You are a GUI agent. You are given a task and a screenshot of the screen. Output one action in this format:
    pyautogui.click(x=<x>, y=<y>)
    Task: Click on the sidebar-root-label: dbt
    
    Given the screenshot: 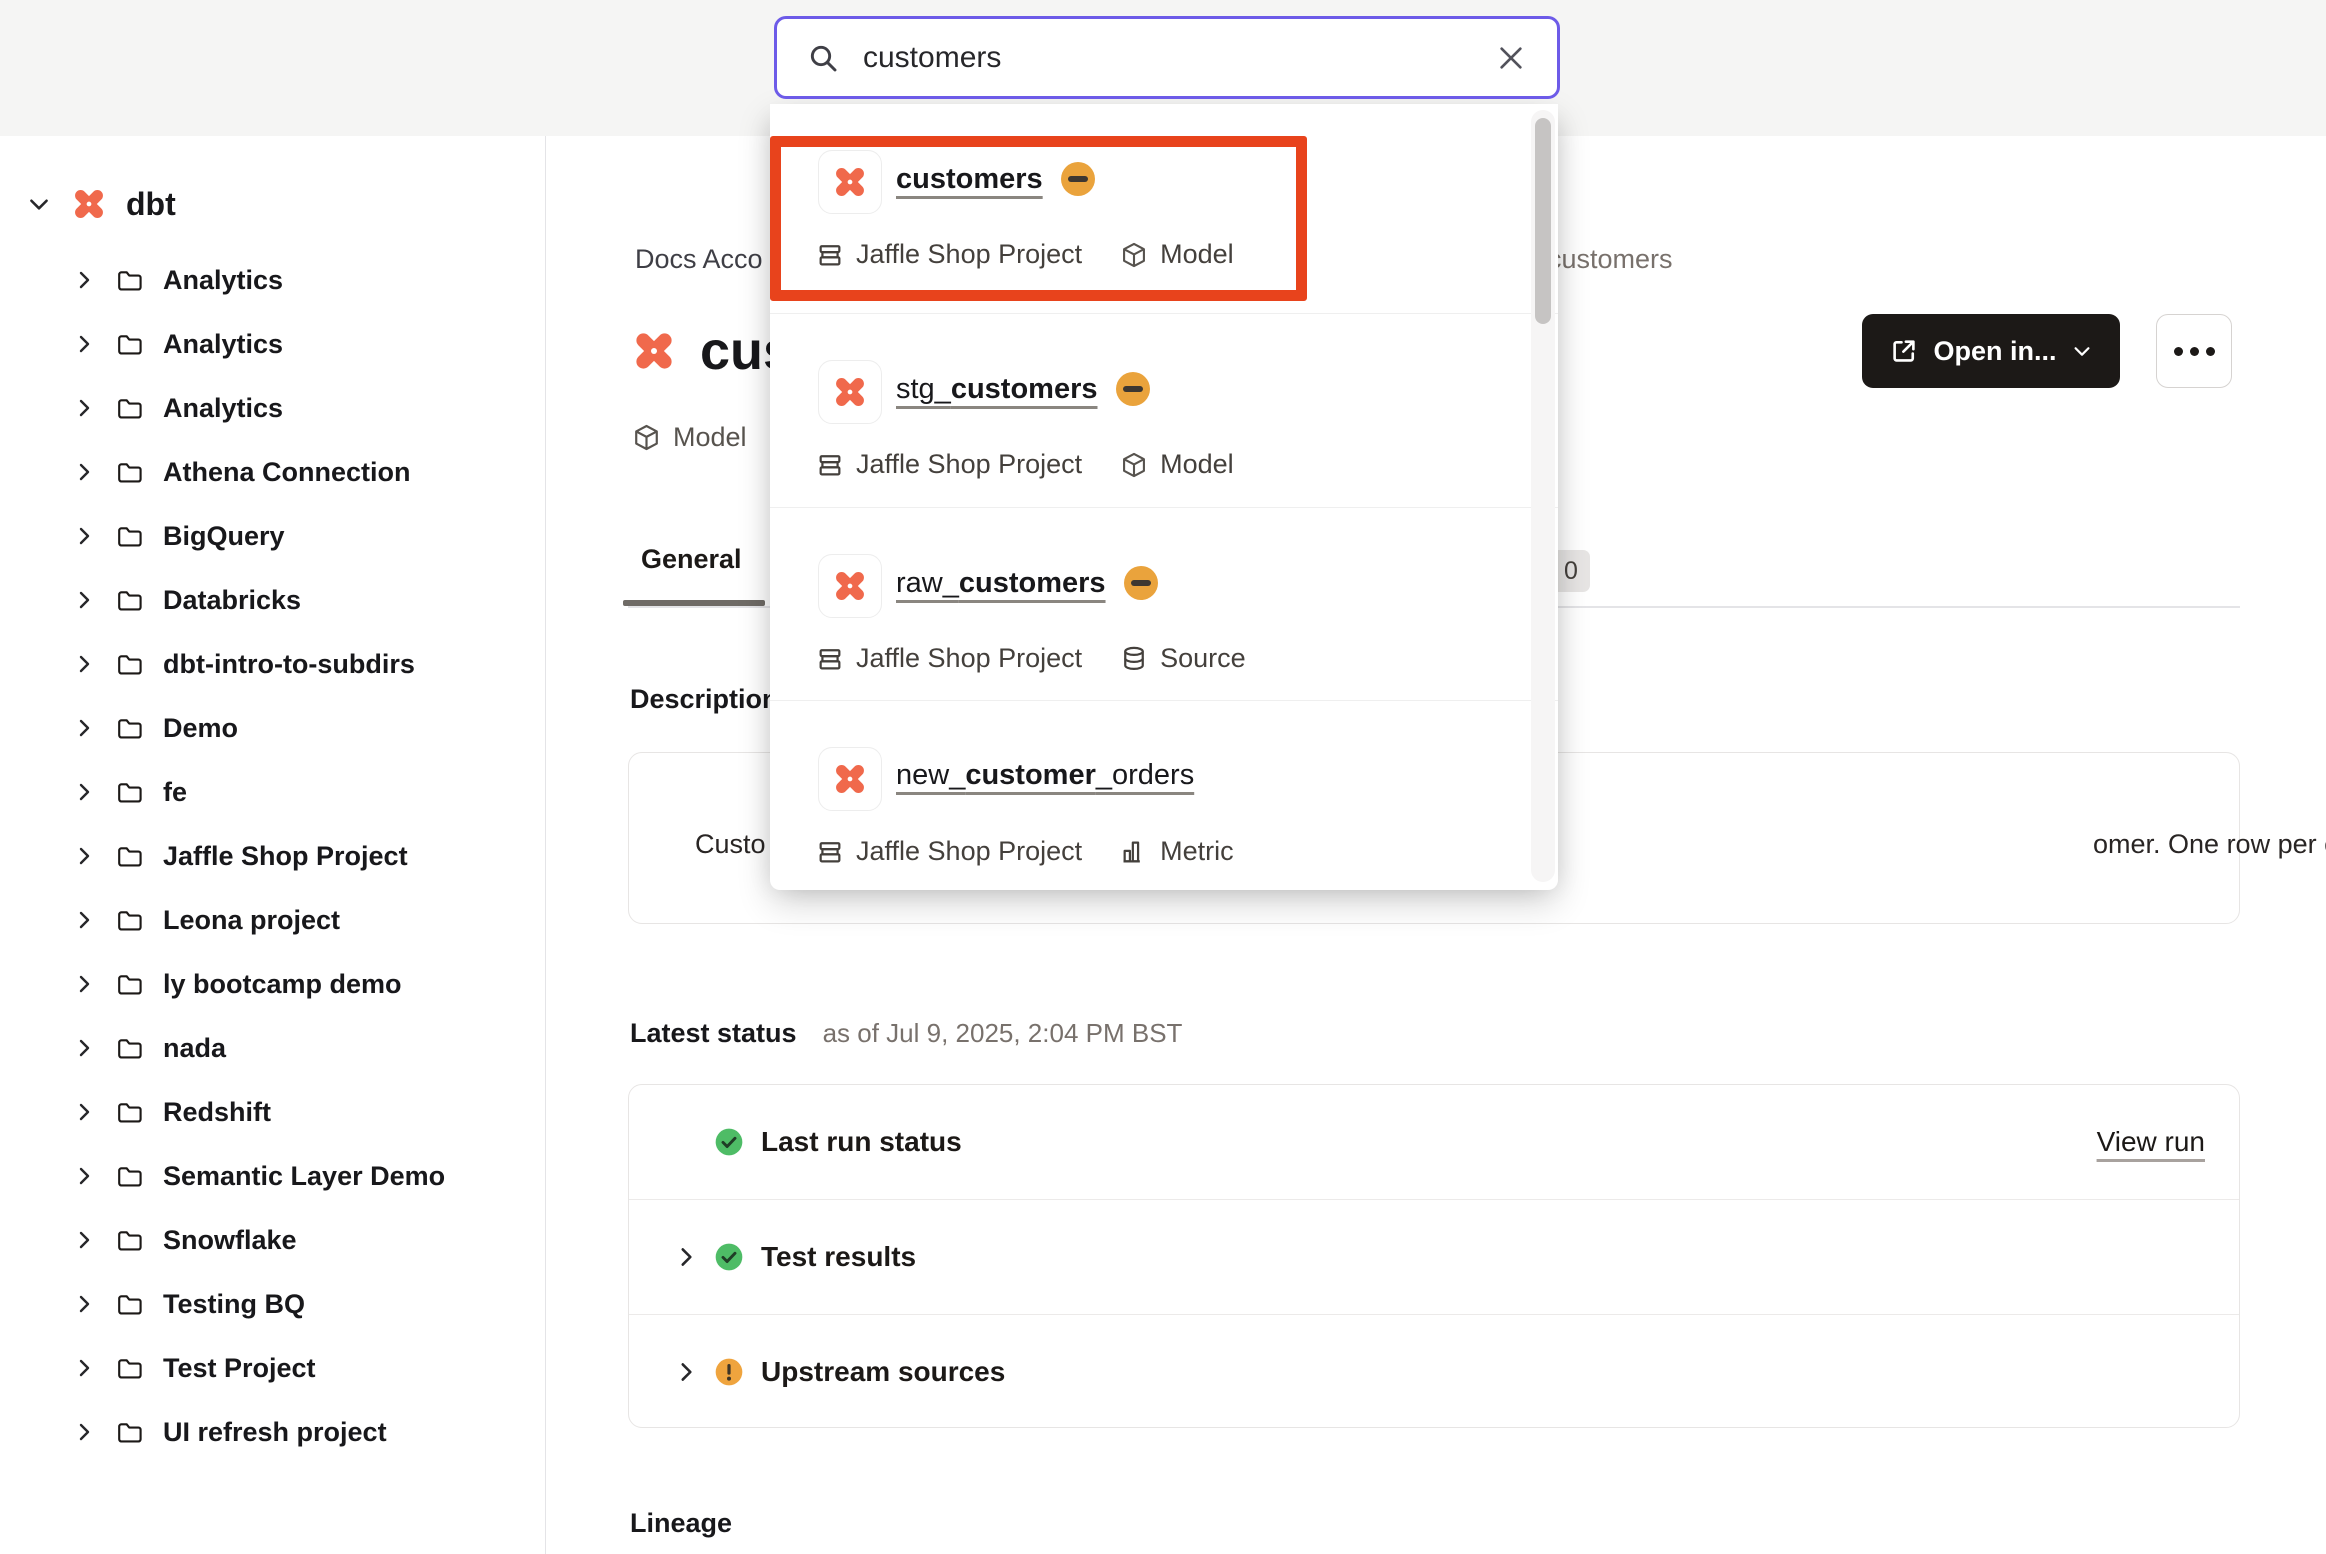 What is the action you would take?
    pyautogui.click(x=151, y=203)
    